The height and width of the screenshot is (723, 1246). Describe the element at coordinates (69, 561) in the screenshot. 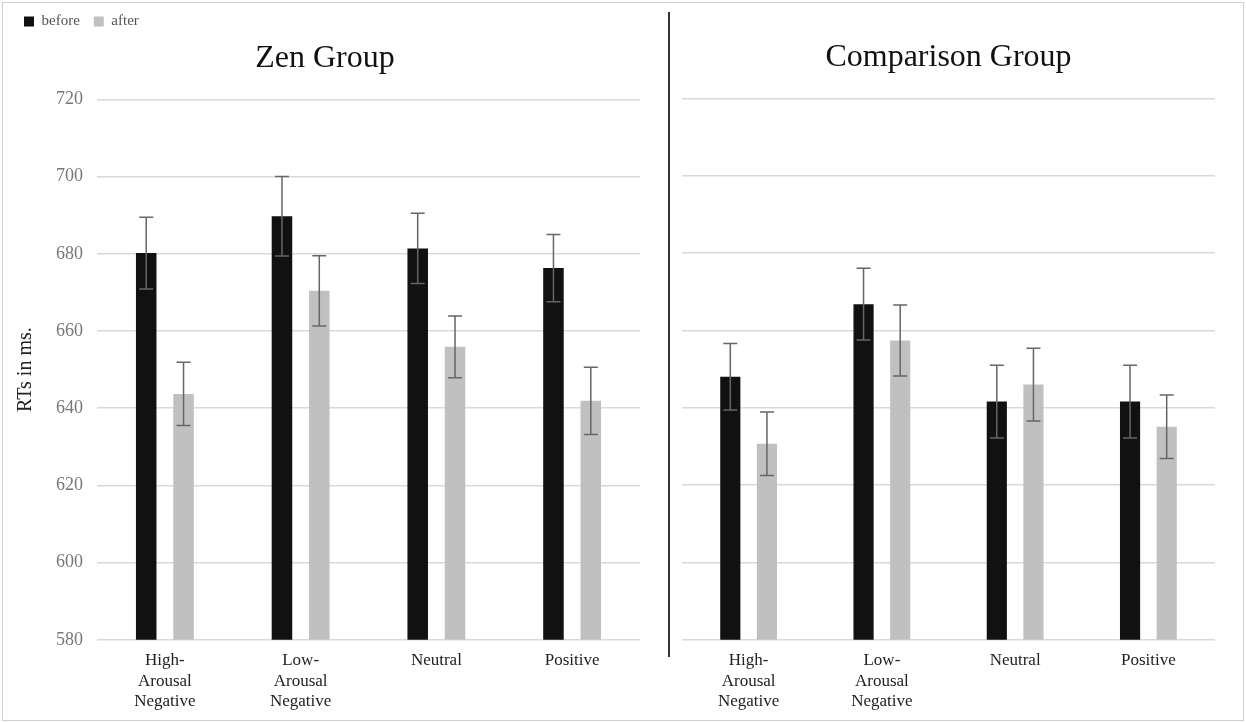

I see `y-tick-label: 600` at that location.